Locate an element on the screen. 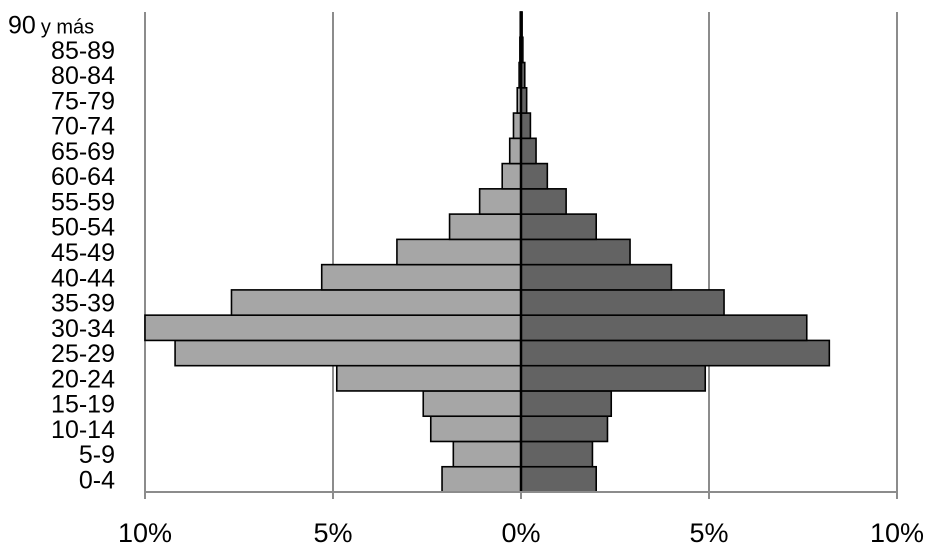  y-label-top-number: 90 is located at coordinates (22, 26).